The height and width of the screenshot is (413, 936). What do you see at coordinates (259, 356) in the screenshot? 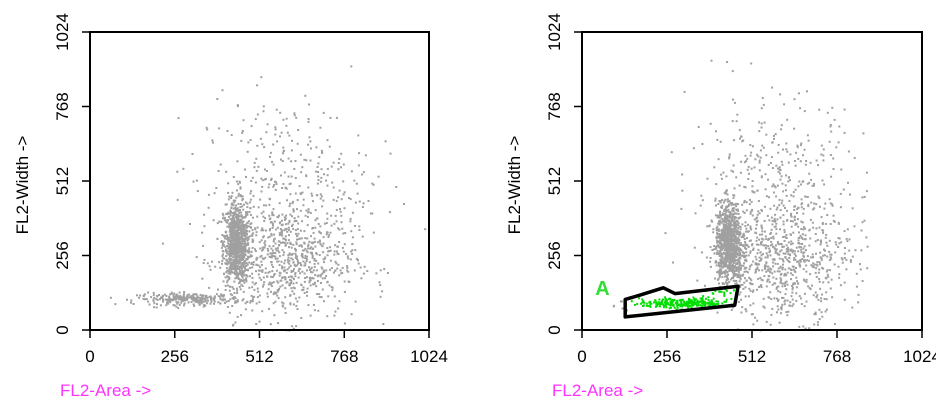
I see `x-tick-label: 512` at bounding box center [259, 356].